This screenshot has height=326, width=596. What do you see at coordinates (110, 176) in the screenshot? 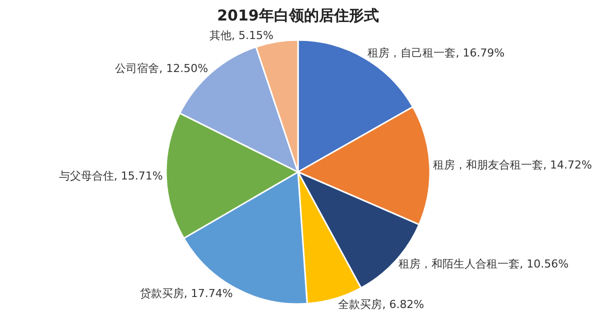
I see `slice-label: 与父母合住, 15.71%` at bounding box center [110, 176].